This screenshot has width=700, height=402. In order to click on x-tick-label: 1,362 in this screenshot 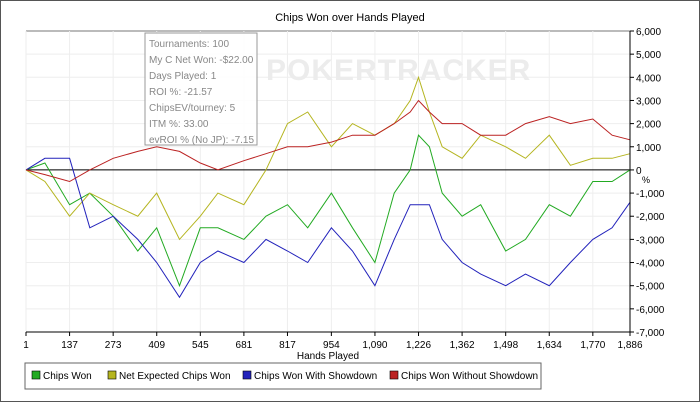, I will do `click(462, 345)`.